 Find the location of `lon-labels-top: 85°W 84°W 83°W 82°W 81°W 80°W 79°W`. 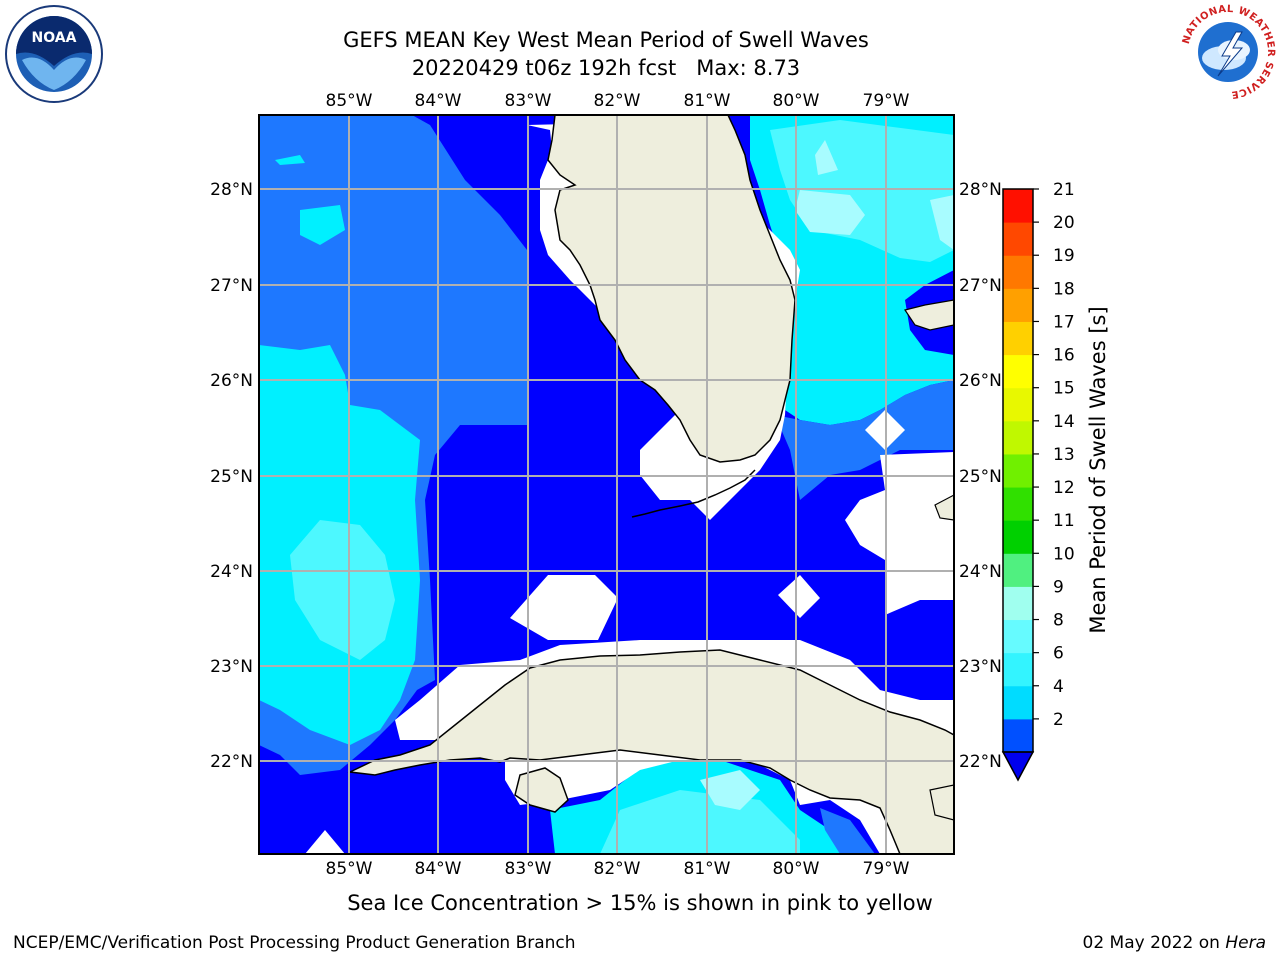

lon-labels-top: 85°W 84°W 83°W 82°W 81°W 80°W 79°W is located at coordinates (618, 101).